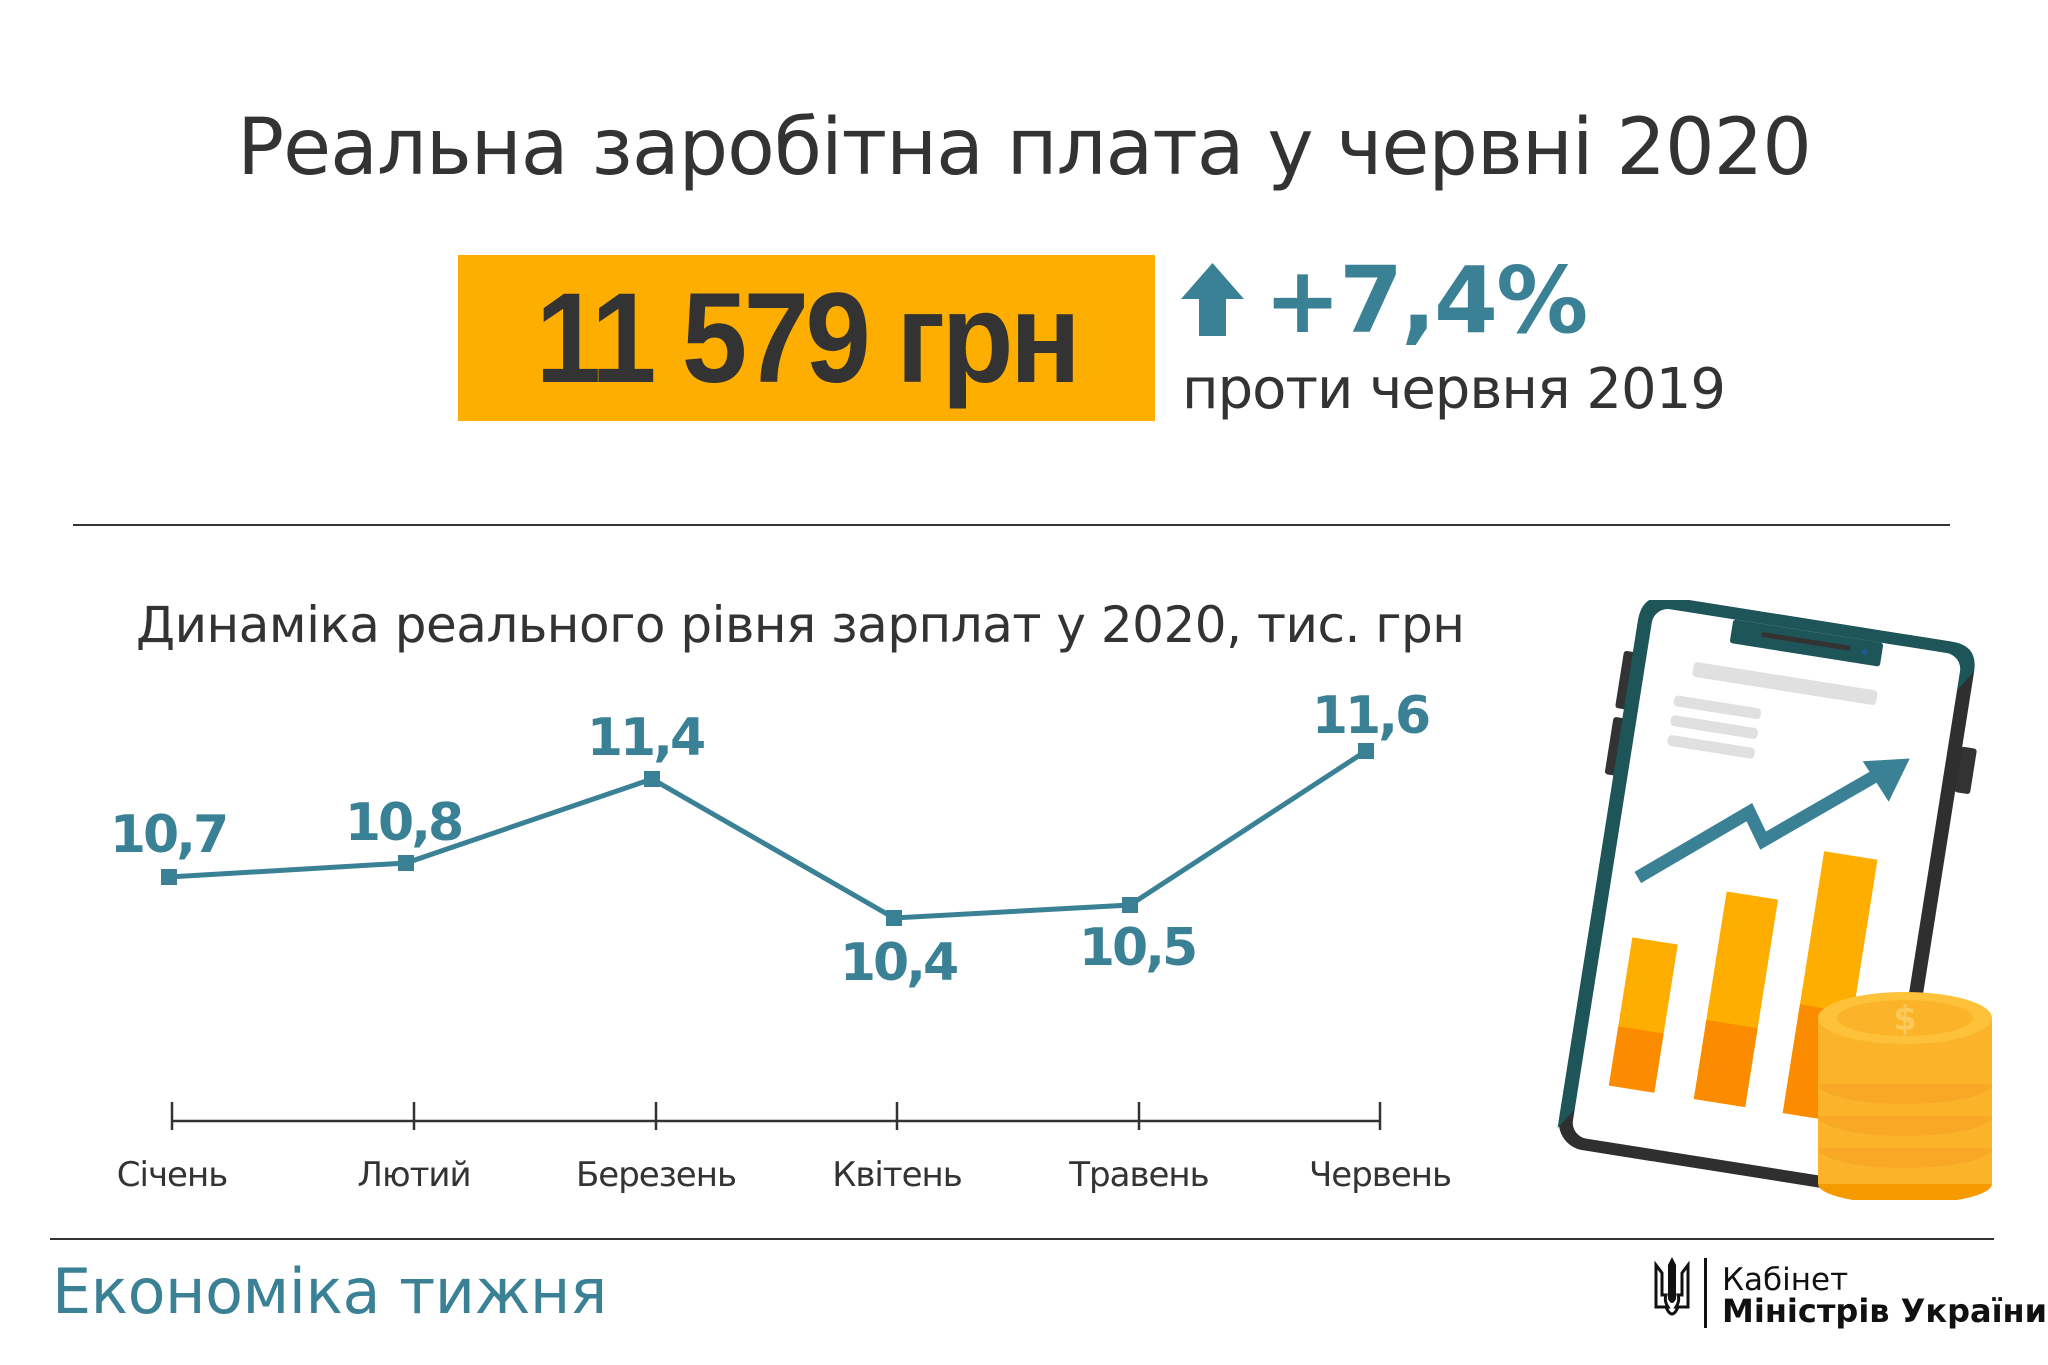 The image size is (2048, 1365). I want to click on data-label: 10,5, so click(1137, 948).